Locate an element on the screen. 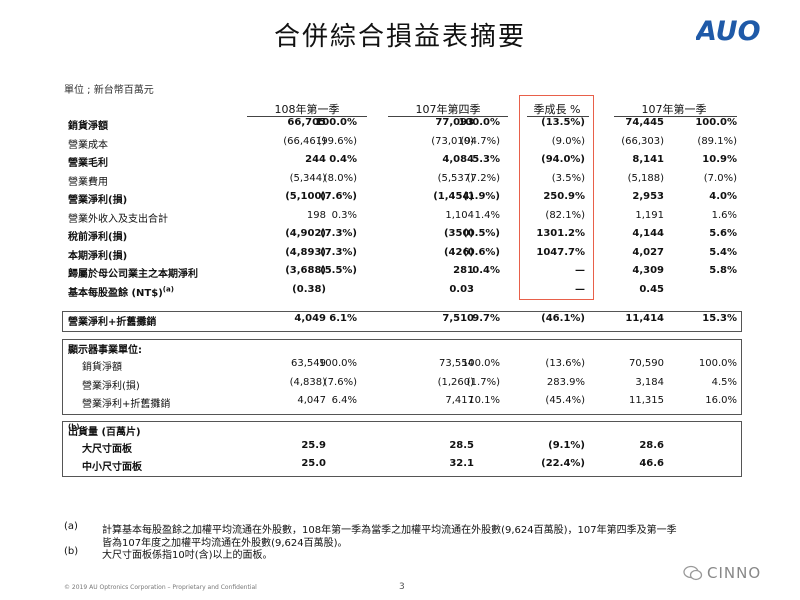  table-cell: 4,144 is located at coordinates (648, 233).